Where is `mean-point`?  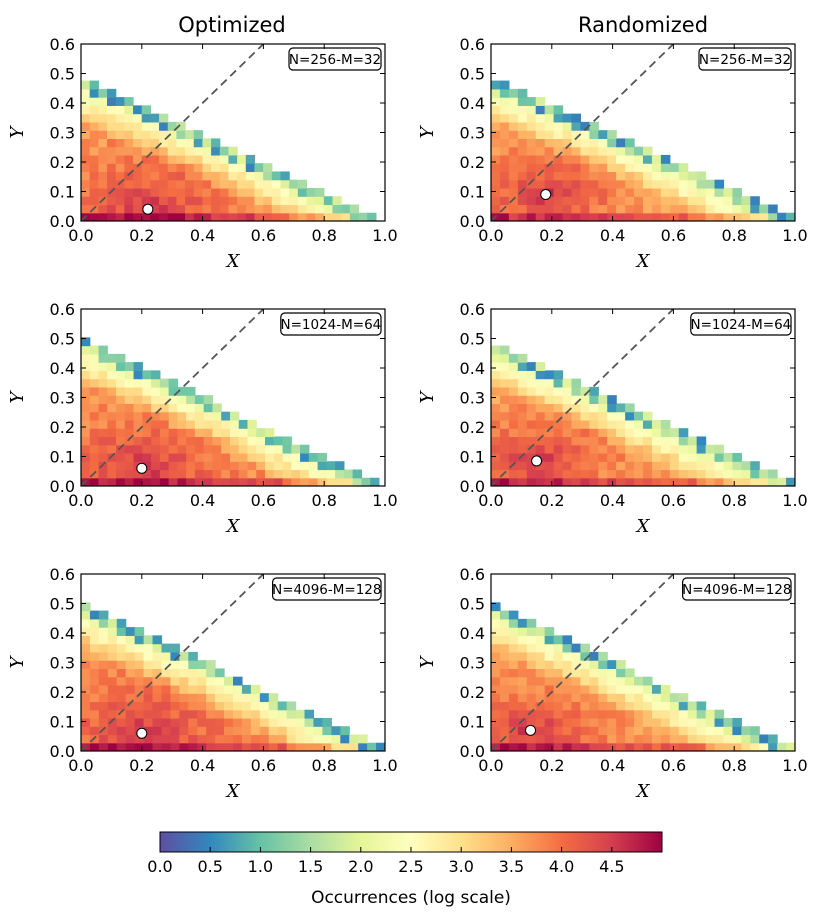
mean-point is located at coordinates (148, 209).